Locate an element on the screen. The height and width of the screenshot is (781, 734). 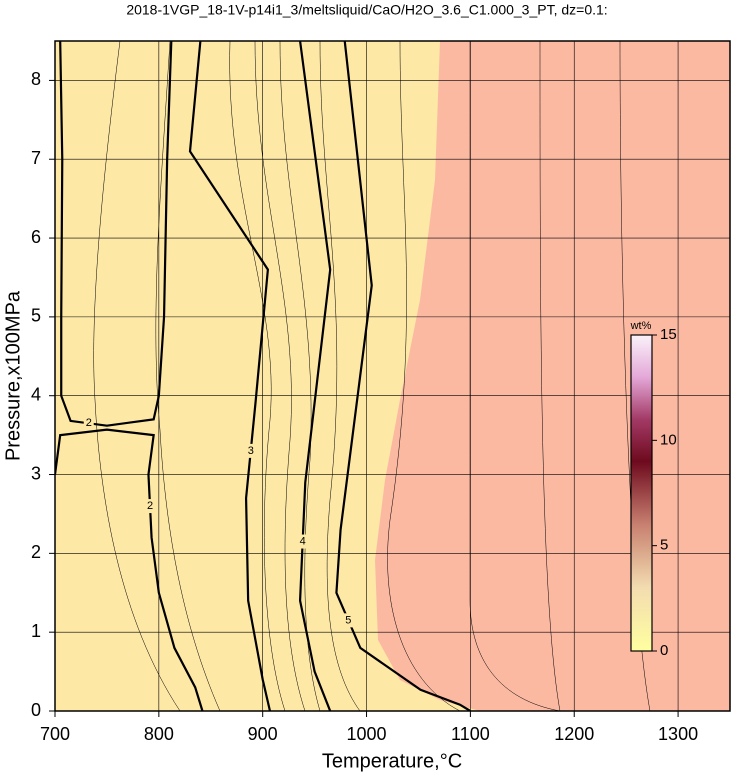
x-tick-label: 900 is located at coordinates (263, 734).